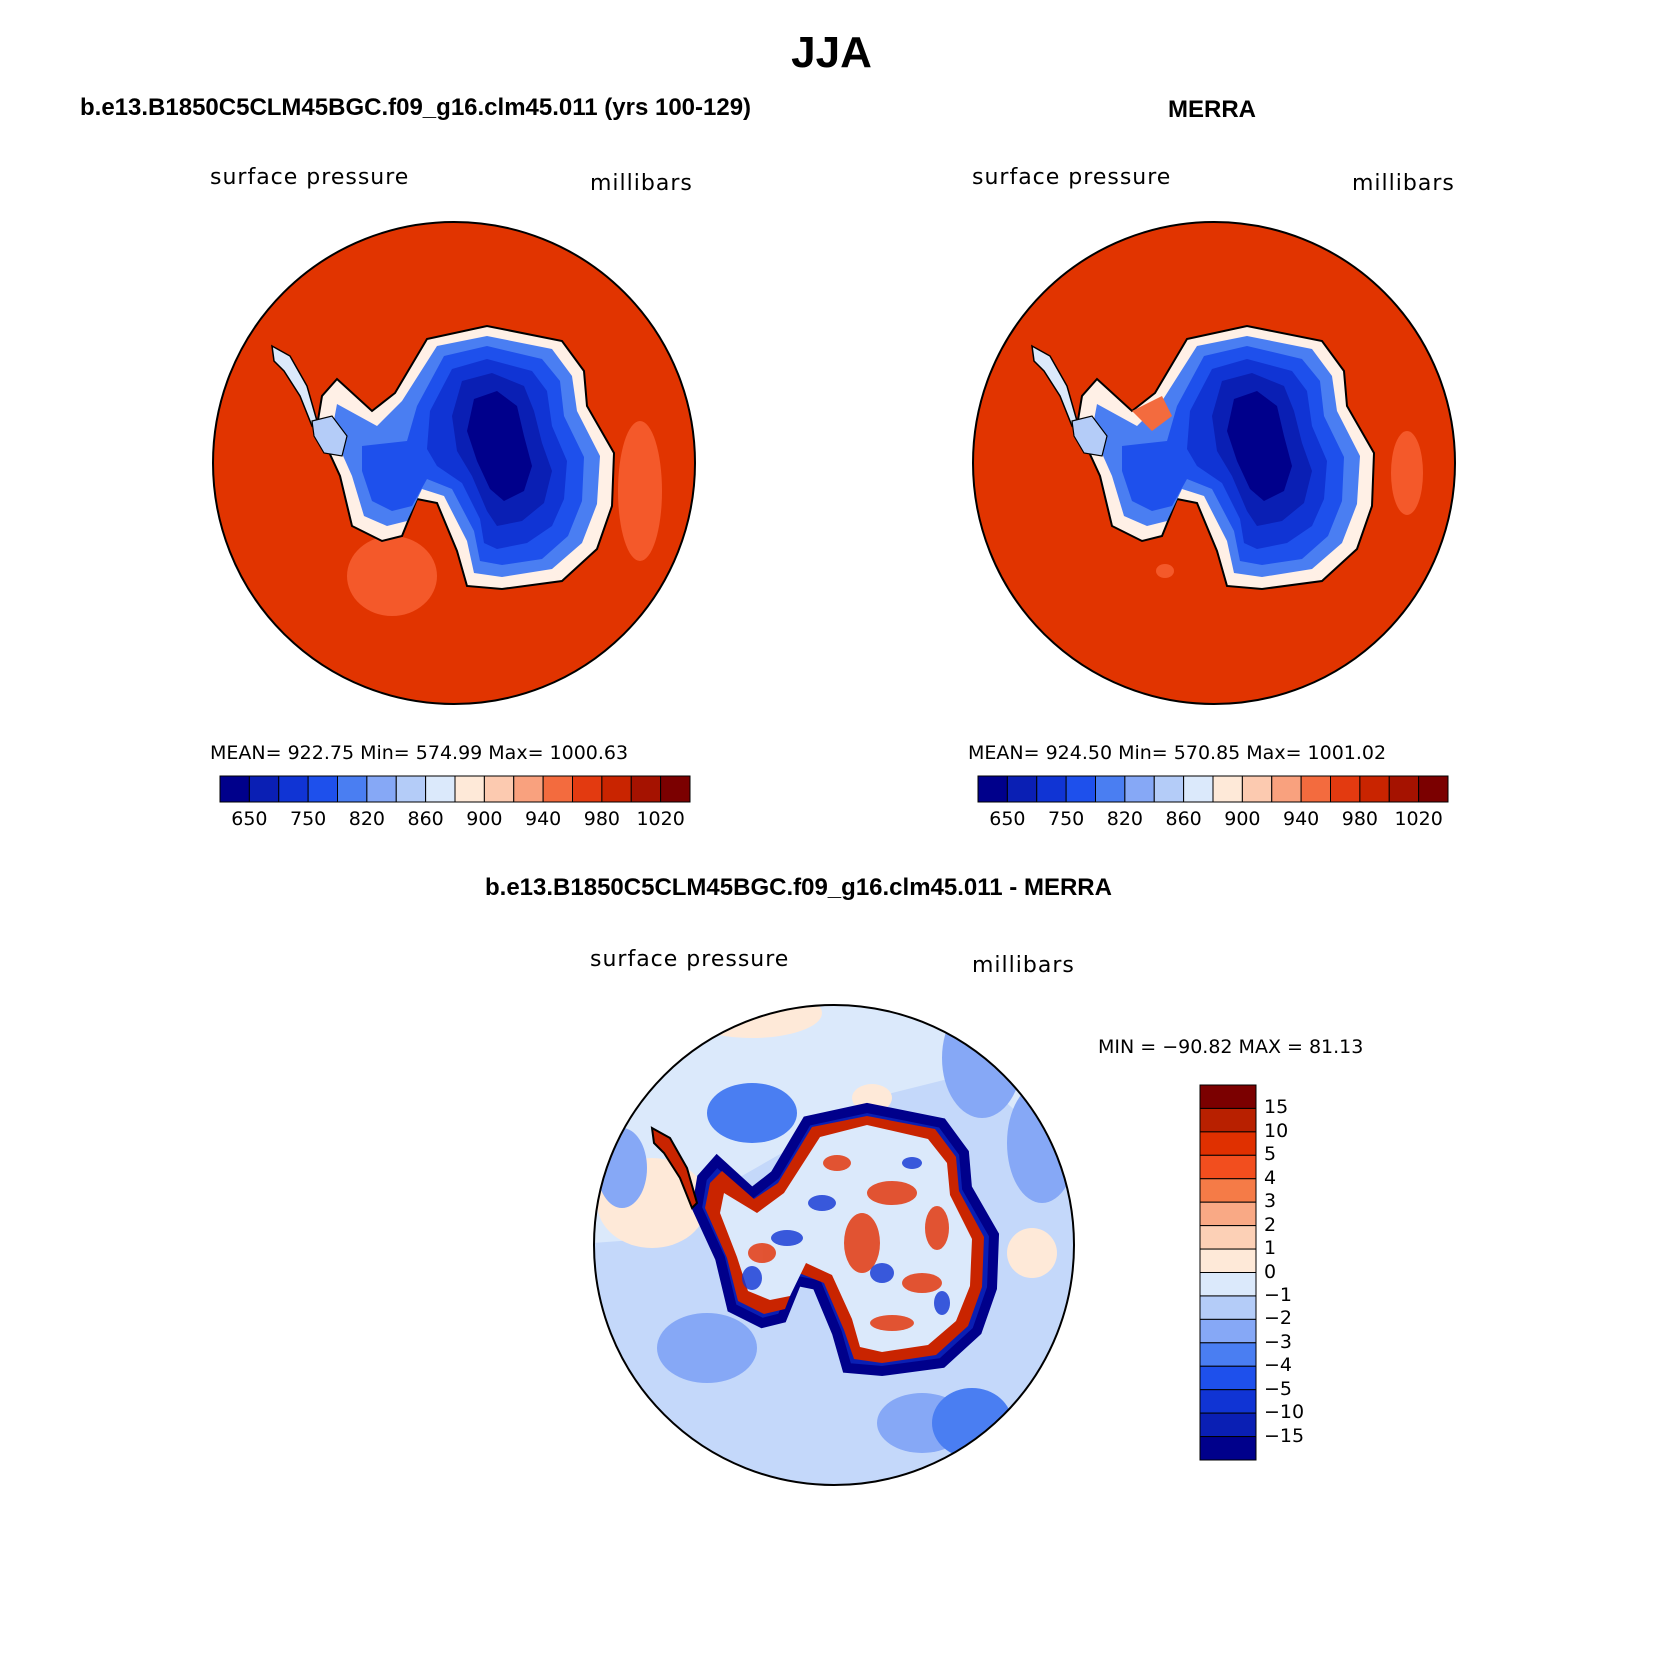 The image size is (1663, 1666). I want to click on panel1-antarctica, so click(443, 457).